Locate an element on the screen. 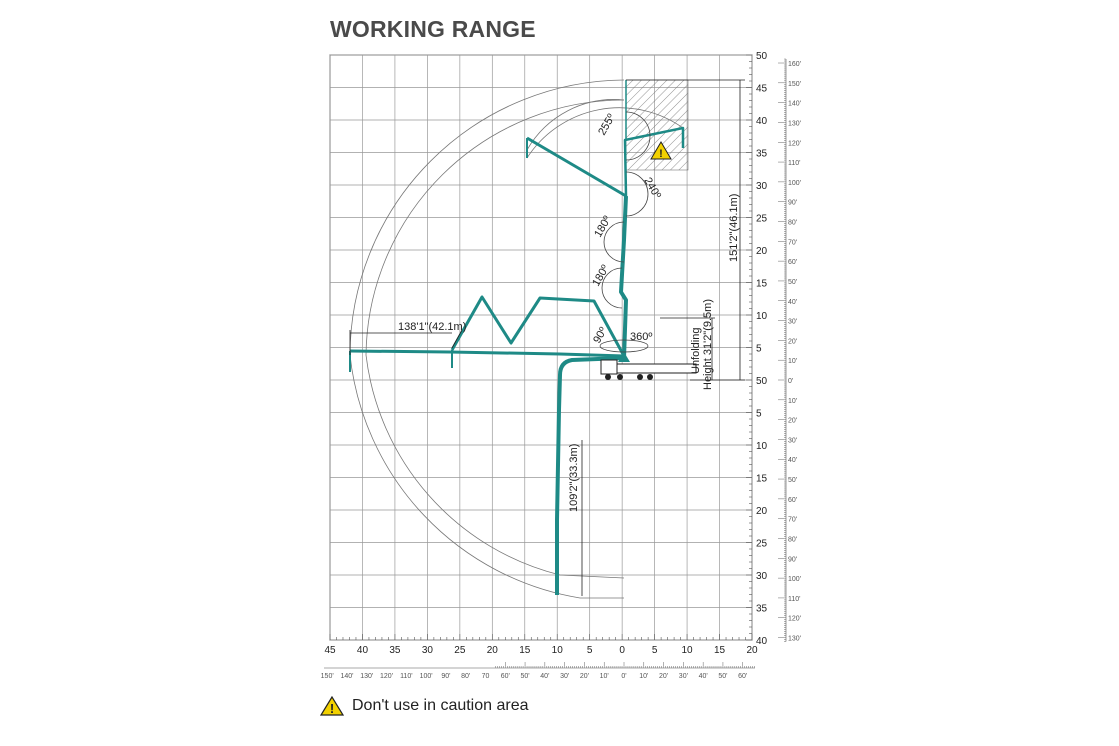  right-ft-tick-label: 10' is located at coordinates (792, 361).